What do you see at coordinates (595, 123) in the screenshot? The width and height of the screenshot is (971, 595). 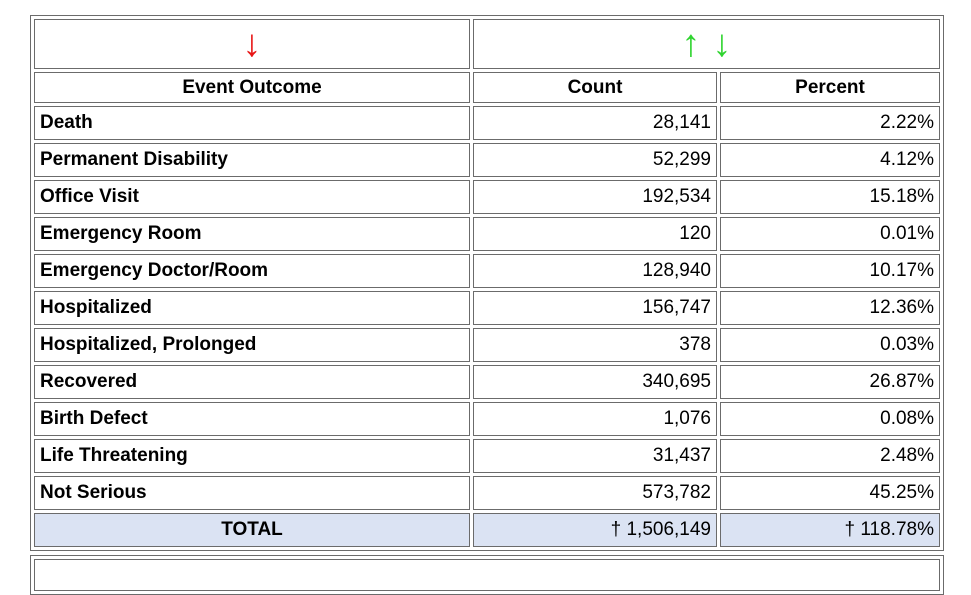 I see `count-cell: 28,141` at bounding box center [595, 123].